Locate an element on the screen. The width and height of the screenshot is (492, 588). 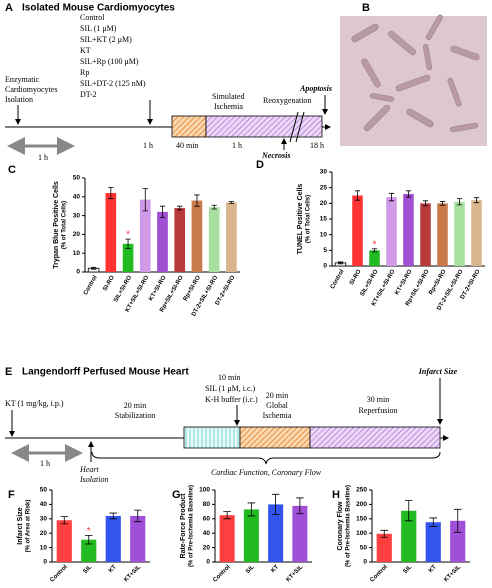
y-axis-label: Trypan Blue Positive Cells is located at coordinates (56, 225).